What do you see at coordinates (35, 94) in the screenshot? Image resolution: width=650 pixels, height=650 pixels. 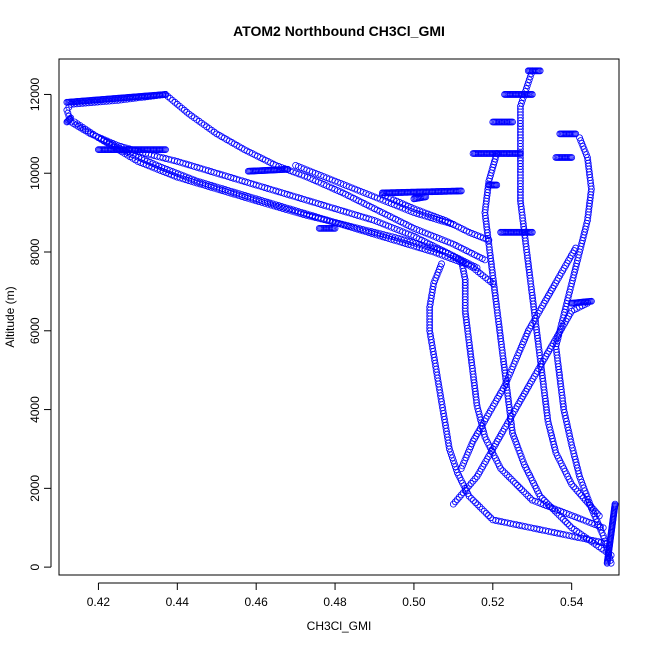 I see `y-tick-label: 12000` at bounding box center [35, 94].